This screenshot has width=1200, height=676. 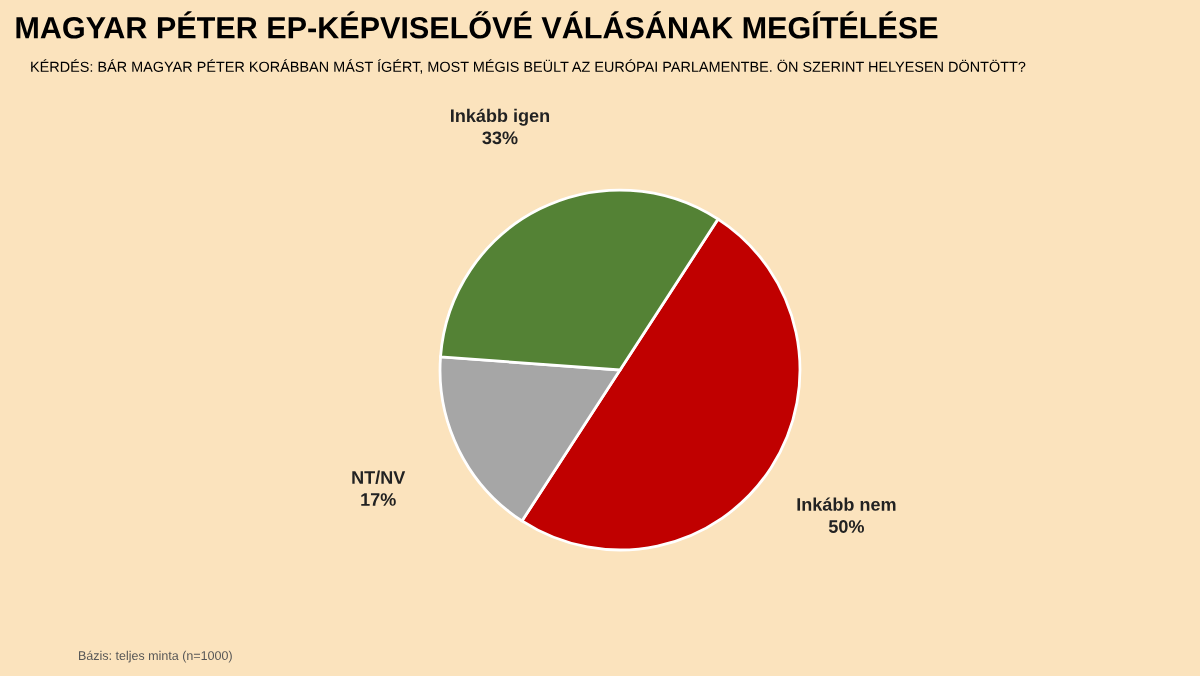 I want to click on slice-label: NT/NV, so click(x=379, y=477).